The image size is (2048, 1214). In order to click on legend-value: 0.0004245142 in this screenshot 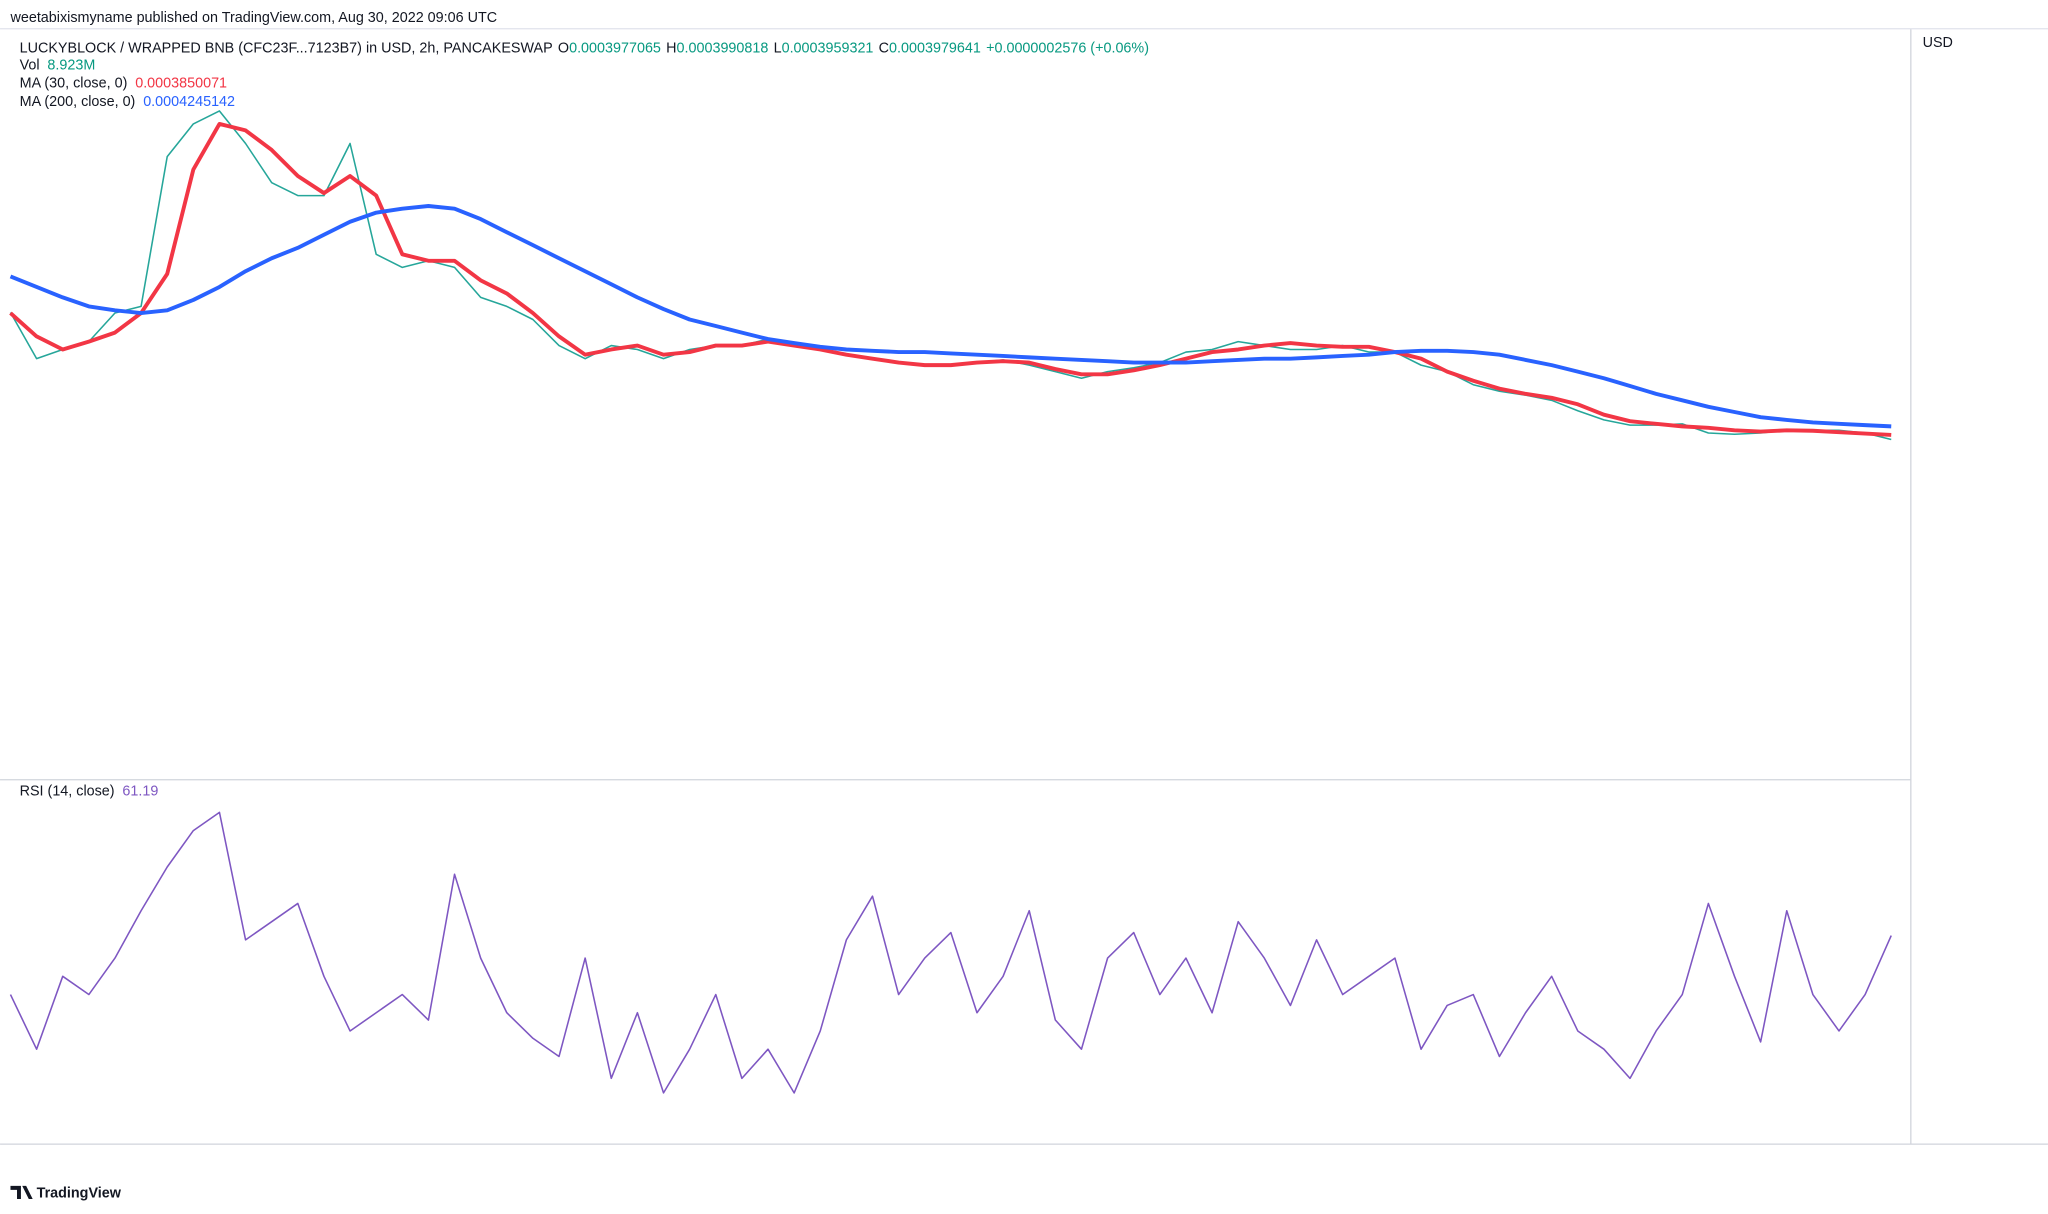, I will do `click(189, 102)`.